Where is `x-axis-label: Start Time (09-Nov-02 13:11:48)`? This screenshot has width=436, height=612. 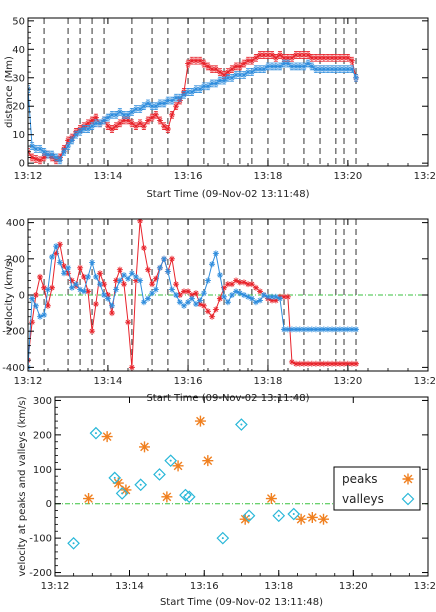
x-axis-label: Start Time (09-Nov-02 13:11:48) is located at coordinates (241, 602).